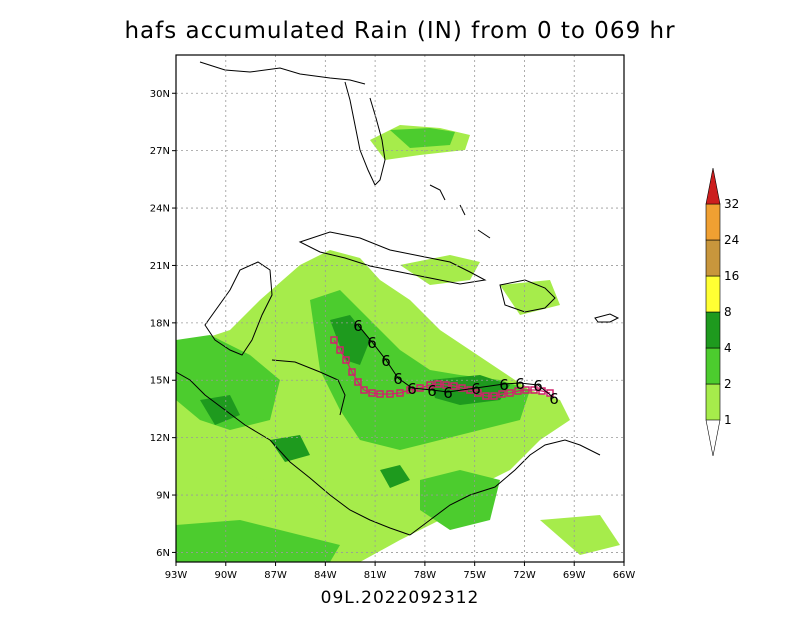 The width and height of the screenshot is (800, 618). I want to click on y-tick-label: 15N, so click(160, 381).